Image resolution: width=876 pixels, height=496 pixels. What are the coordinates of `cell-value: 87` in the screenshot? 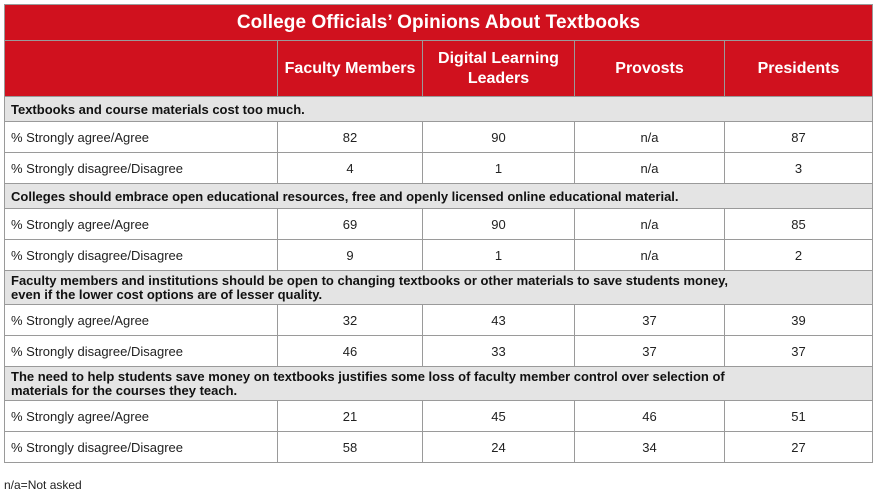 It's located at (798, 137).